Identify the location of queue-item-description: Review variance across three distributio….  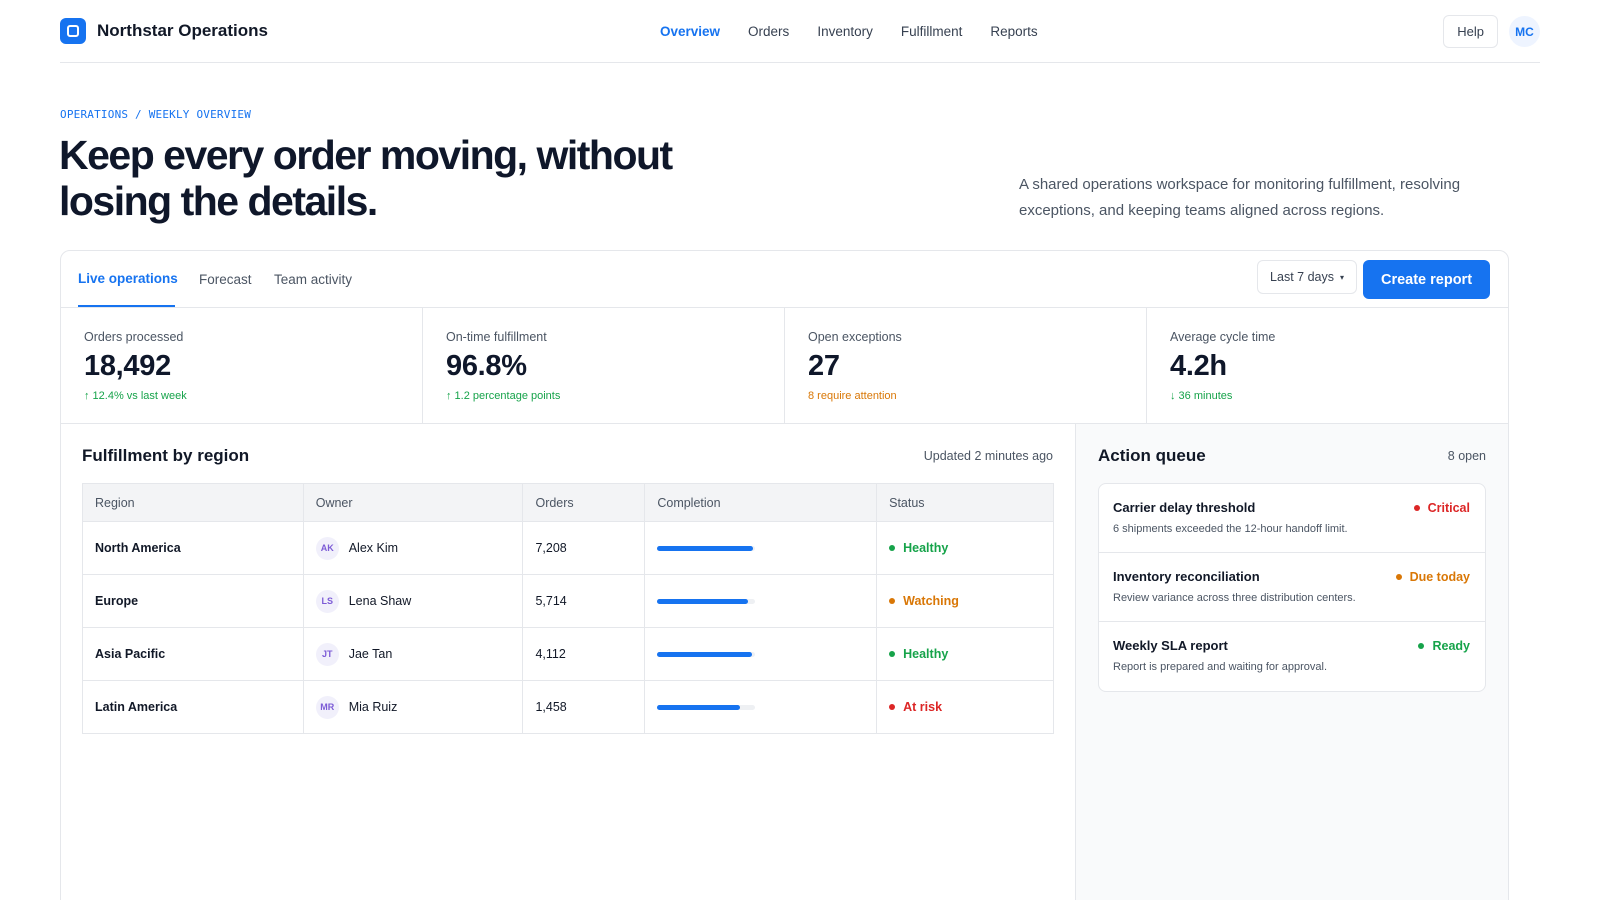
(1234, 598).